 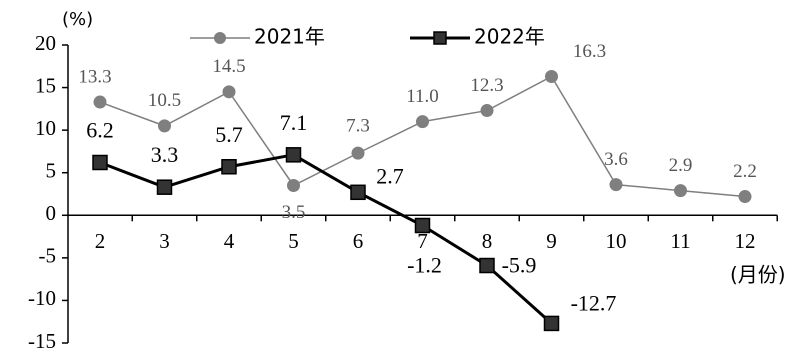 What do you see at coordinates (616, 159) in the screenshot?
I see `data-label: 3.6` at bounding box center [616, 159].